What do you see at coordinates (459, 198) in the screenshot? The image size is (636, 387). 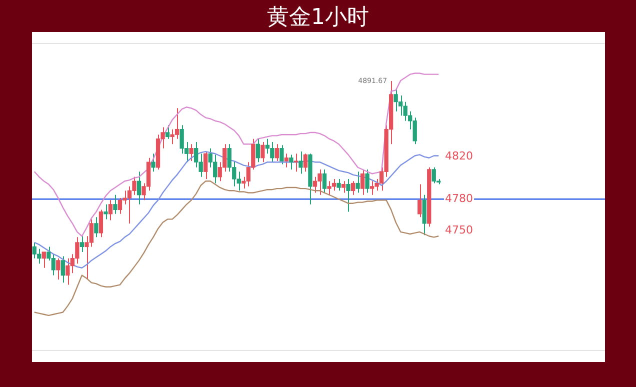 I see `y-tick-label: 4780` at bounding box center [459, 198].